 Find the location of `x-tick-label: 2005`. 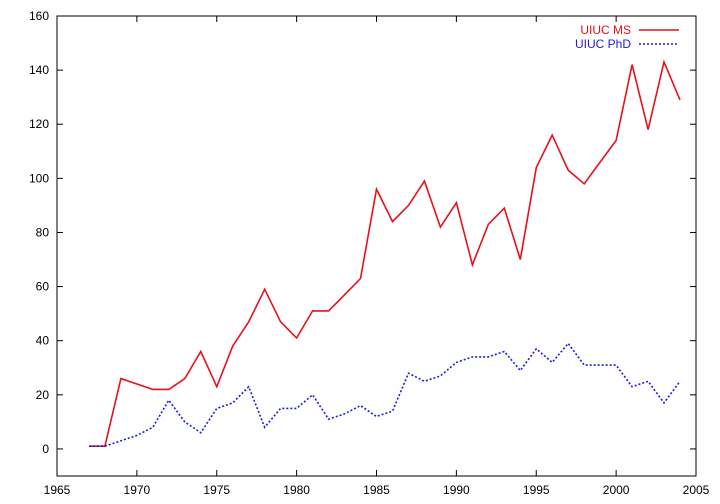

x-tick-label: 2005 is located at coordinates (696, 490).